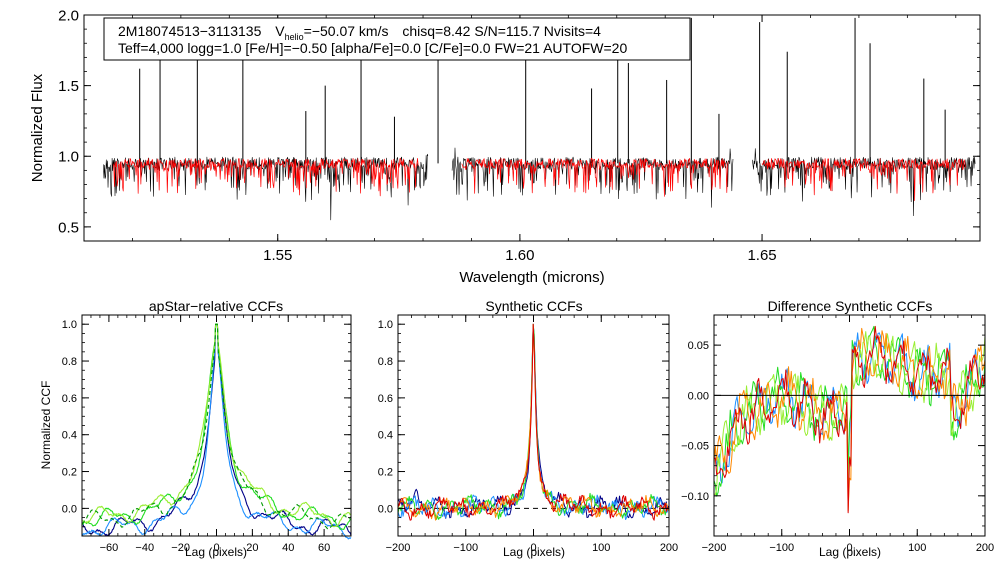 The height and width of the screenshot is (576, 1008). I want to click on spectrum-ytick-label: 1.0, so click(68, 157).